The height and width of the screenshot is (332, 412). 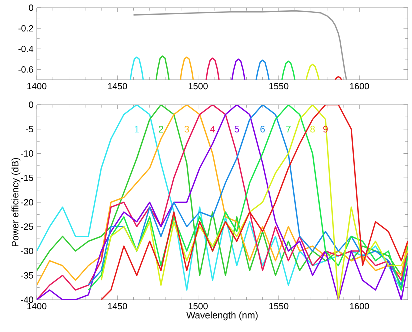 What do you see at coordinates (137, 129) in the screenshot?
I see `series-label: 1` at bounding box center [137, 129].